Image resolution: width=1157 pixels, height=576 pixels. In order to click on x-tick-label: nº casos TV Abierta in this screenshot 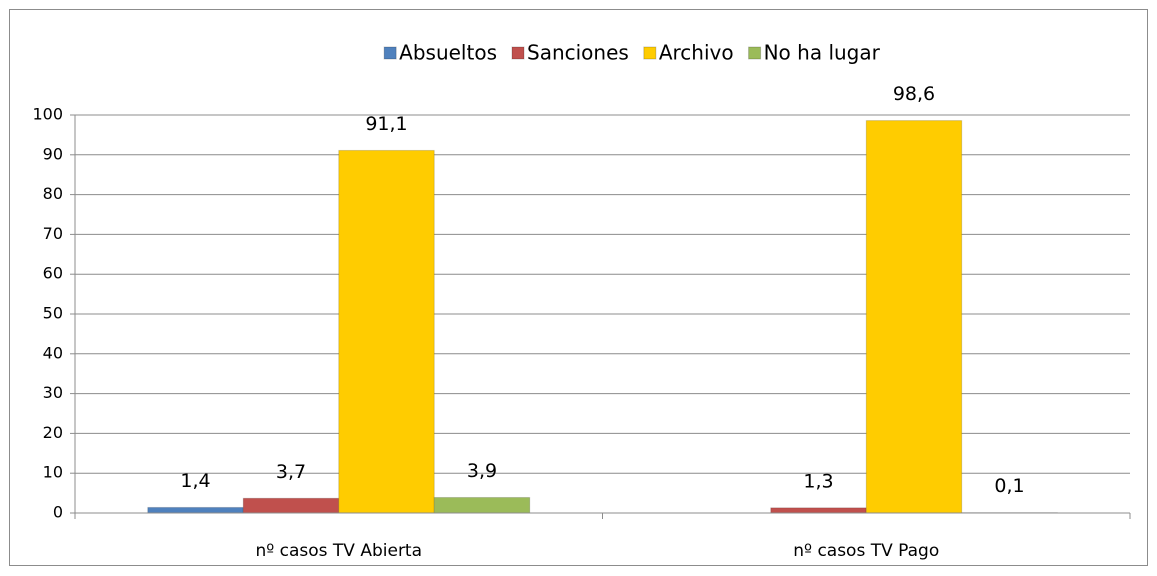, I will do `click(338, 551)`.